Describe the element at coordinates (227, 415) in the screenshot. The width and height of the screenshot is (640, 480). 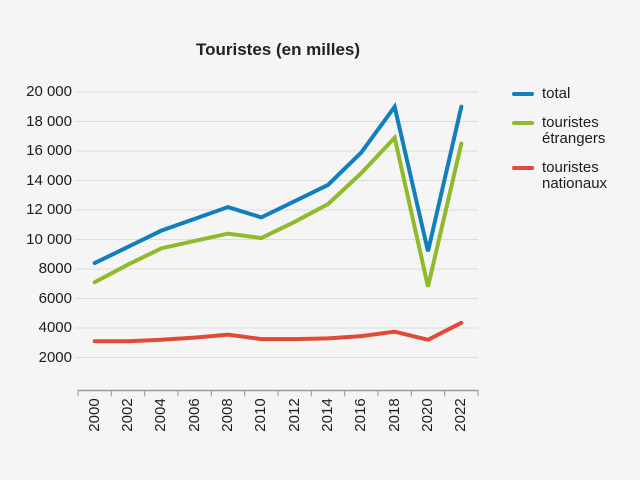
I see `x-axis-label: 2008` at that location.